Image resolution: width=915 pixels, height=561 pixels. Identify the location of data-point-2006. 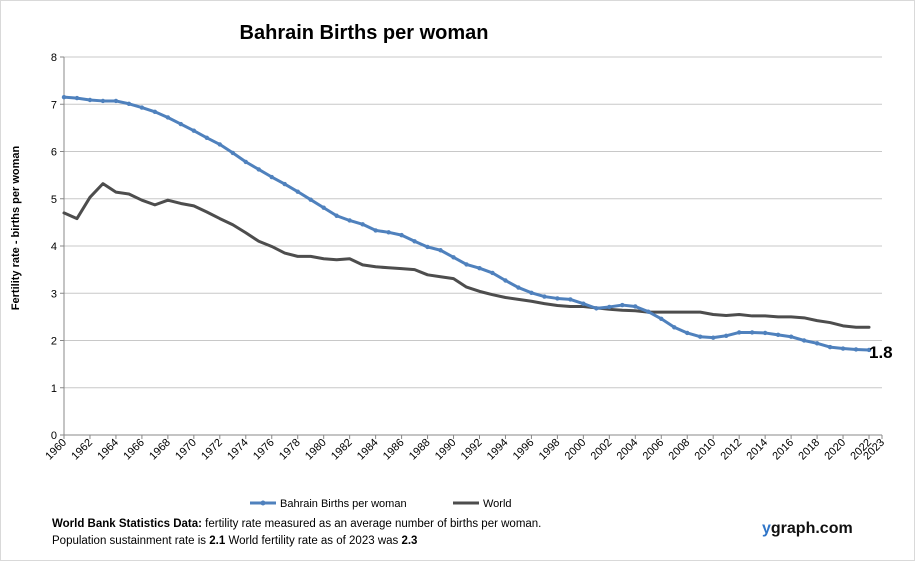
(661, 318).